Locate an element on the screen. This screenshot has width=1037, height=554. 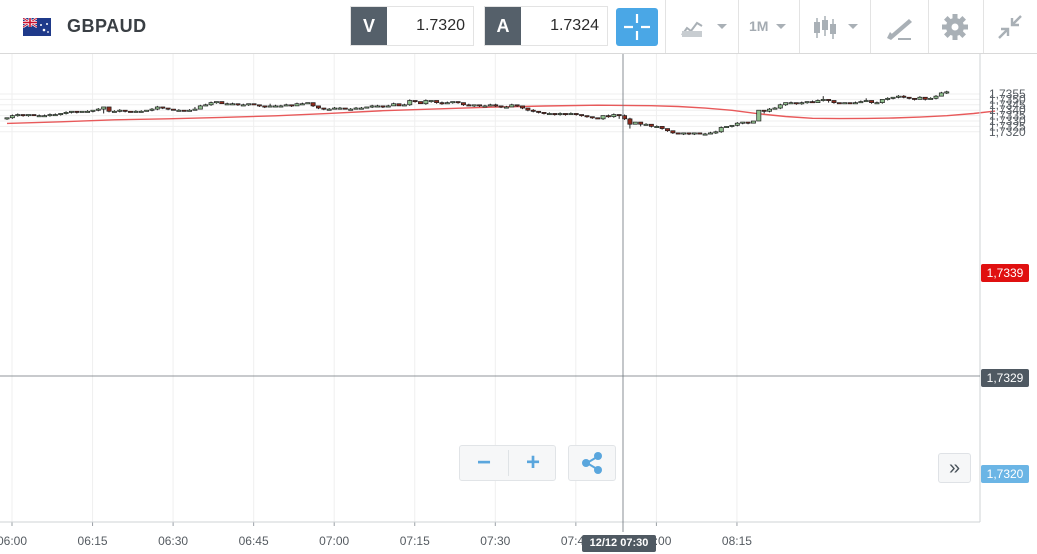
share-button is located at coordinates (592, 463).